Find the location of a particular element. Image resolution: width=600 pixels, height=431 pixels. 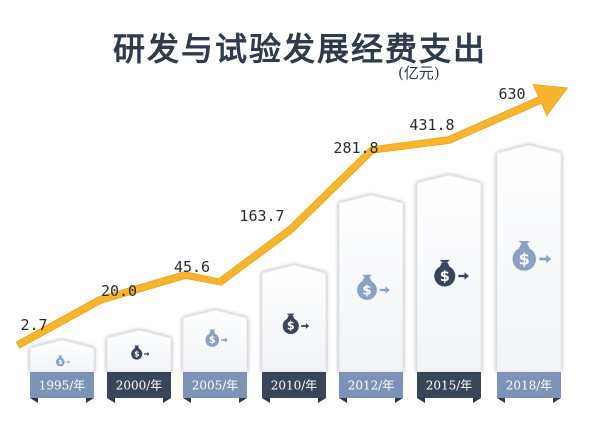

value-label: 45.6 is located at coordinates (192, 267).